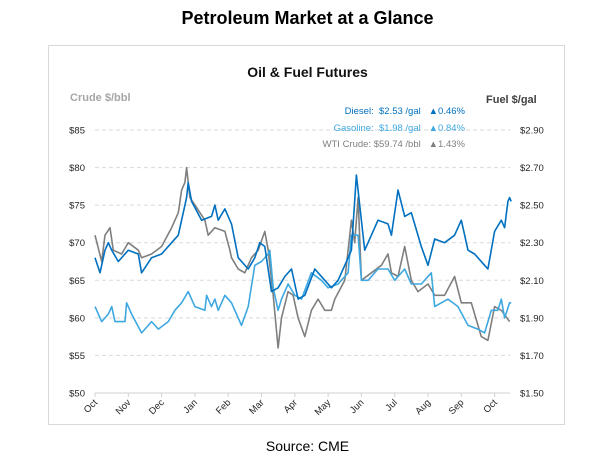 Image resolution: width=615 pixels, height=470 pixels. What do you see at coordinates (400, 128) in the screenshot?
I see `legend-gasoline-price: $1.98 /gal` at bounding box center [400, 128].